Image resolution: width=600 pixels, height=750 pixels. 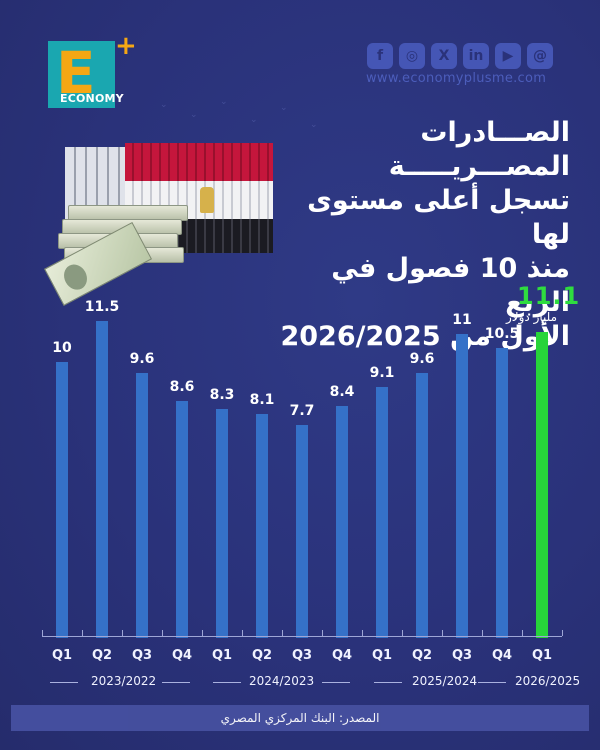 I want to click on economy-plus-logo: E + ECONOMY, so click(x=92, y=71).